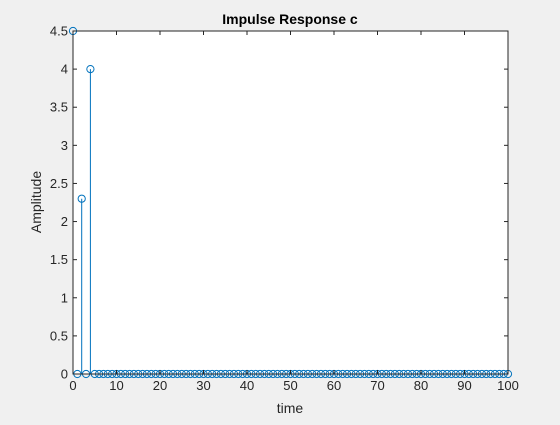  Describe the element at coordinates (72, 385) in the screenshot. I see `x-tick-label: 0` at that location.